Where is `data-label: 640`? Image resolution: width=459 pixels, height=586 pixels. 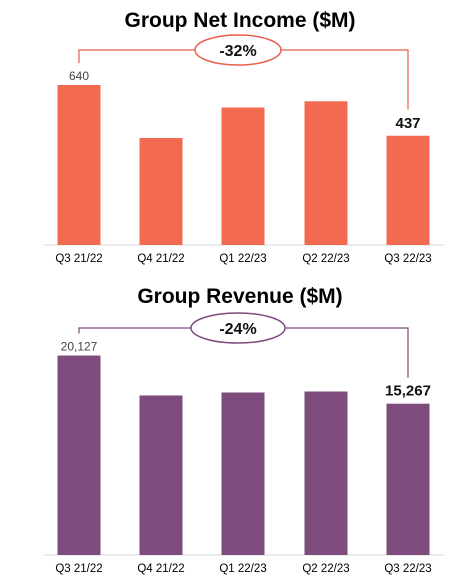 data-label: 640 is located at coordinates (79, 76).